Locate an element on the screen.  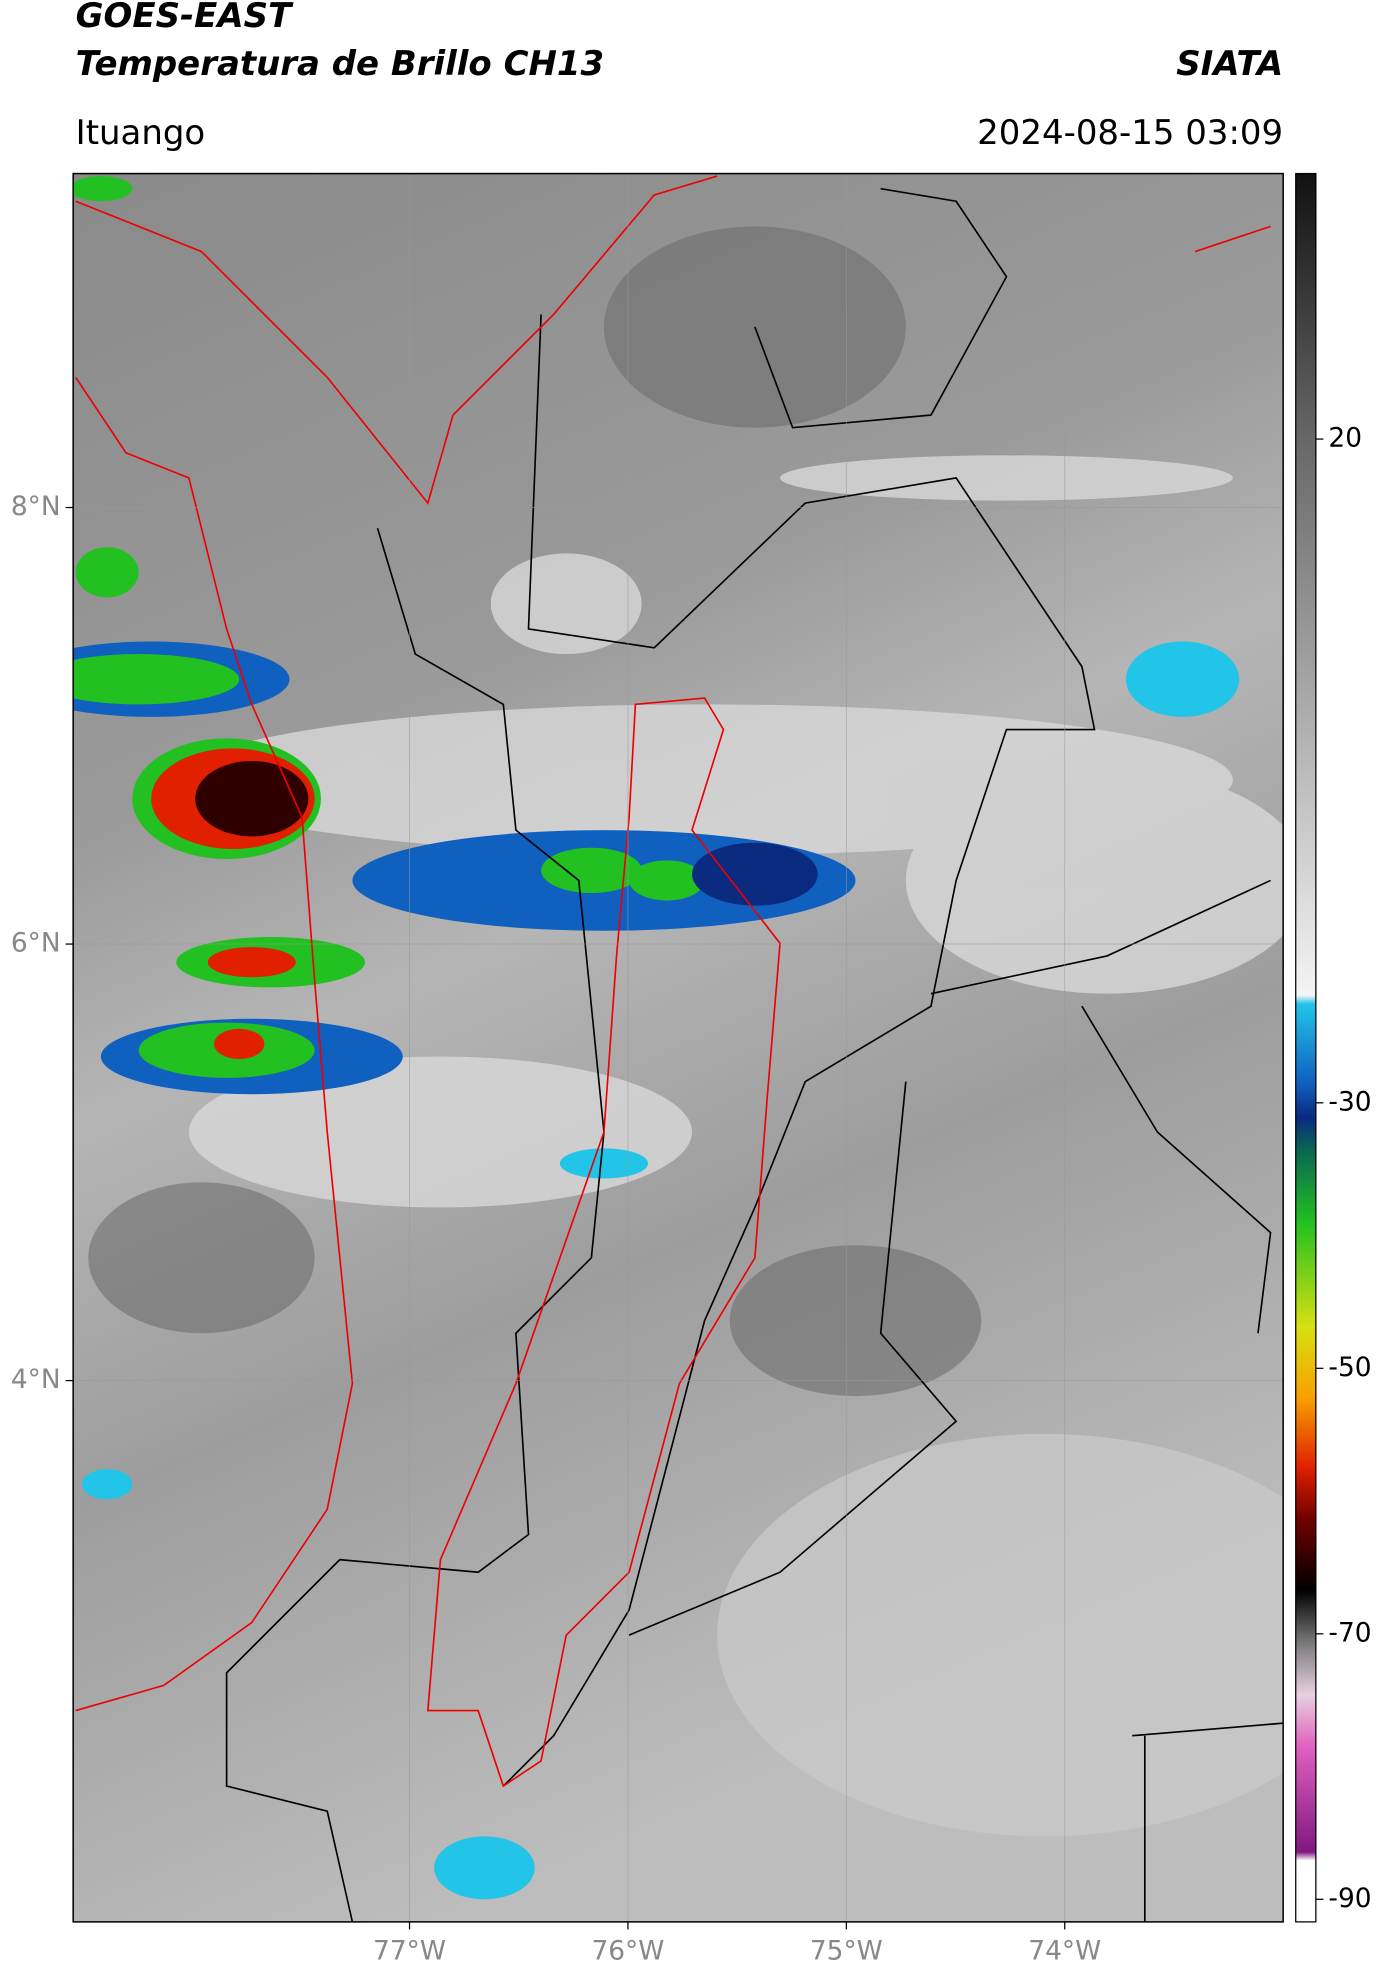
x-tick-label: 76°W is located at coordinates (627, 1951).